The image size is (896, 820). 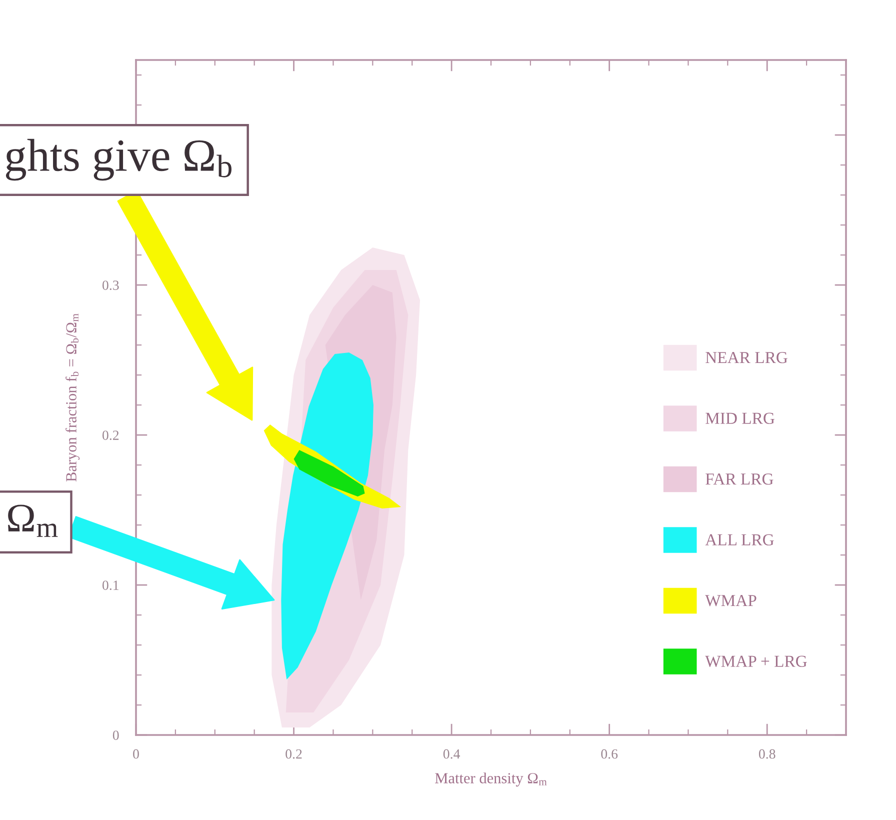 I want to click on legend-label: NEAR LRG, so click(x=747, y=358).